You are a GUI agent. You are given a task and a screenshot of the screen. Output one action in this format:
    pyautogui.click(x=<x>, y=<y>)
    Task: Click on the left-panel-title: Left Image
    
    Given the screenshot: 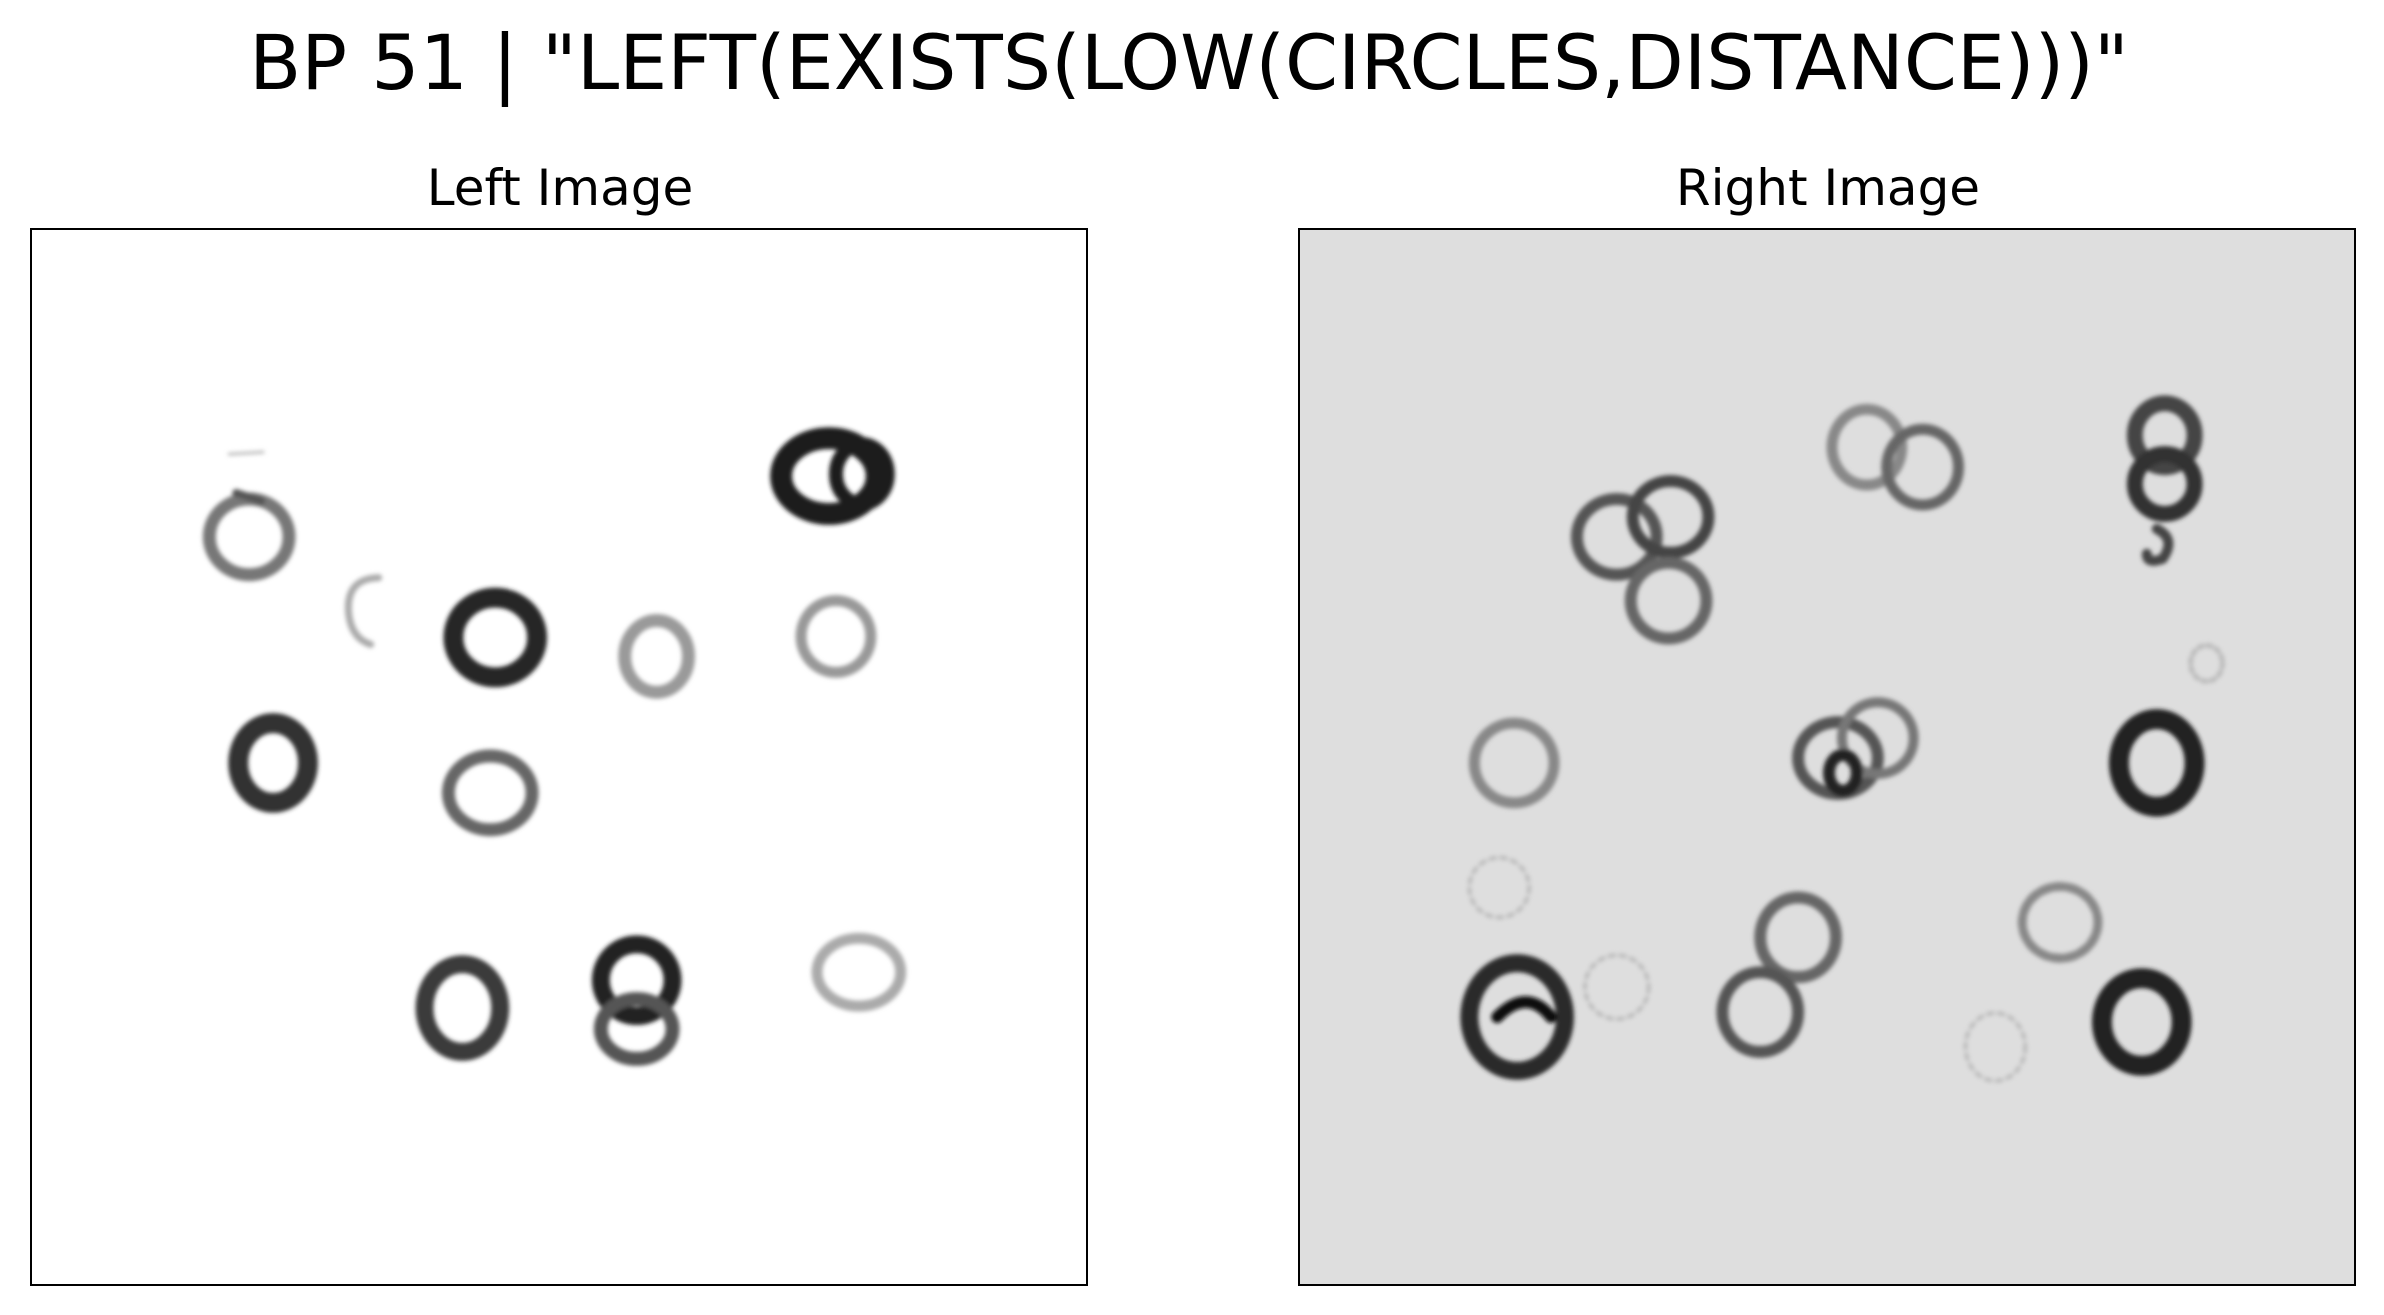 What is the action you would take?
    pyautogui.click(x=560, y=188)
    